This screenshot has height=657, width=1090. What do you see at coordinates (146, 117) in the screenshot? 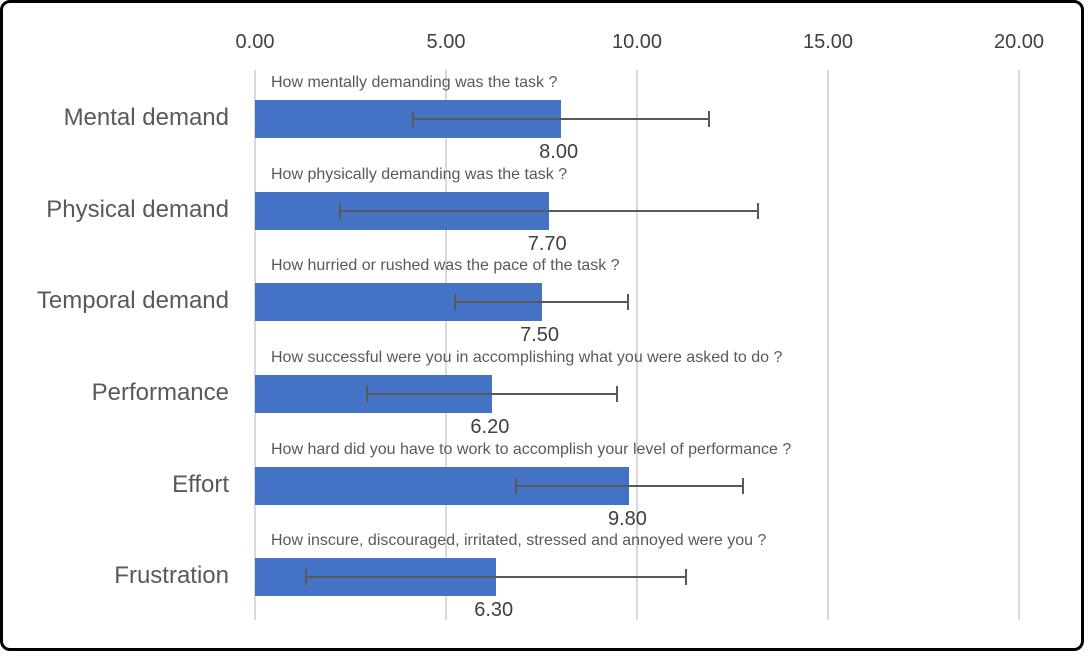
I see `category-label: Mental demand` at bounding box center [146, 117].